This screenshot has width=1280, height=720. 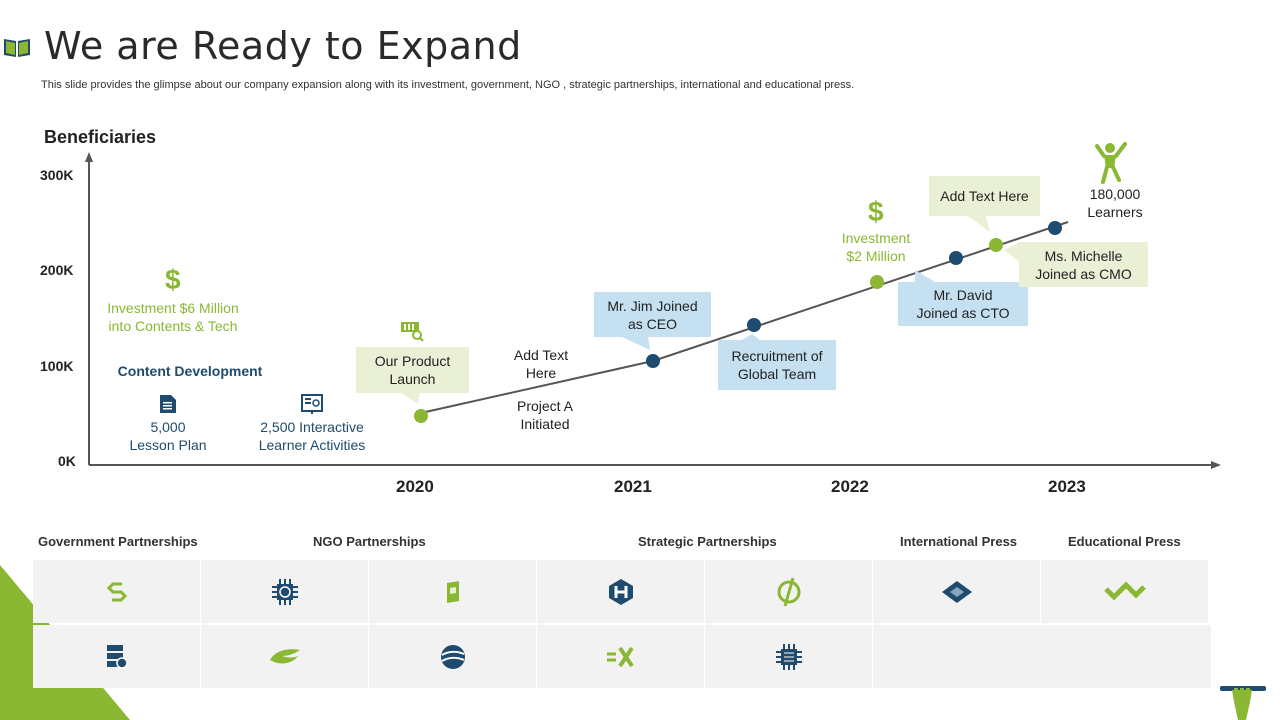 What do you see at coordinates (788, 656) in the screenshot?
I see `chip-icon` at bounding box center [788, 656].